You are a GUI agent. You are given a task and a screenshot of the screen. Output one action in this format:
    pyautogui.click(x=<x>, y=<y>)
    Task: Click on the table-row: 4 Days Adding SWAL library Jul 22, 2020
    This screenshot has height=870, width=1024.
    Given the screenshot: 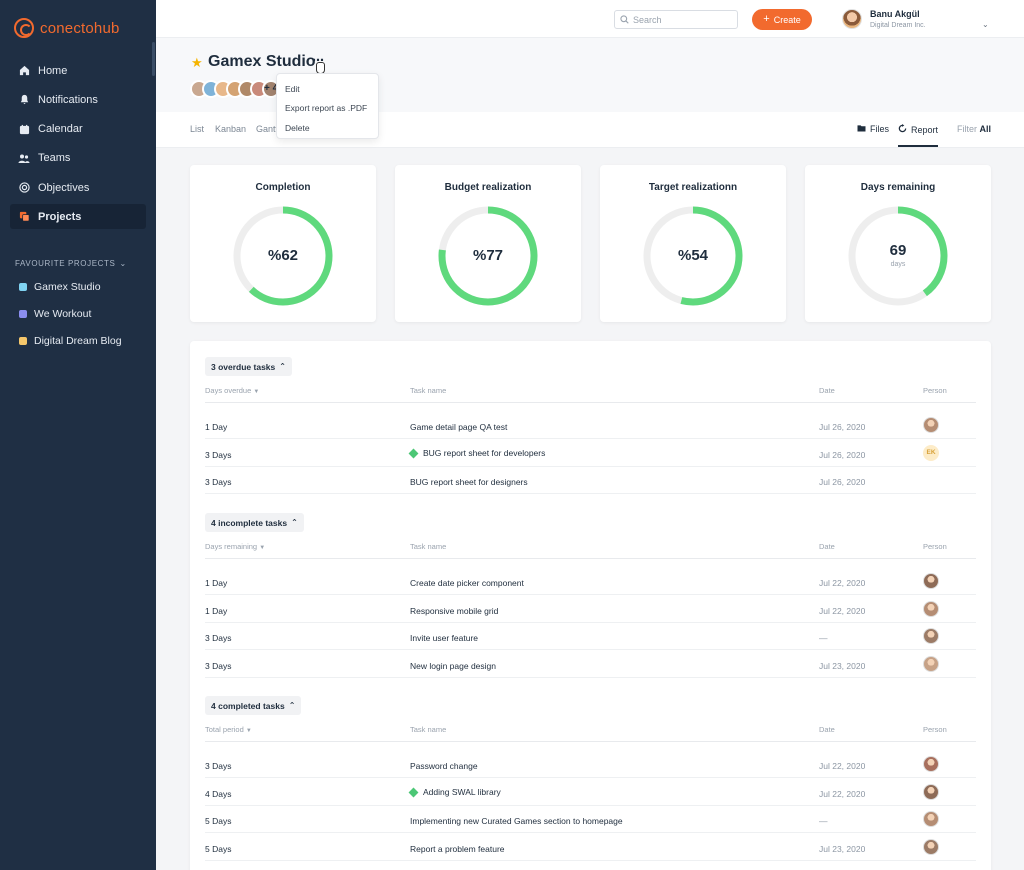 What is the action you would take?
    pyautogui.click(x=590, y=792)
    